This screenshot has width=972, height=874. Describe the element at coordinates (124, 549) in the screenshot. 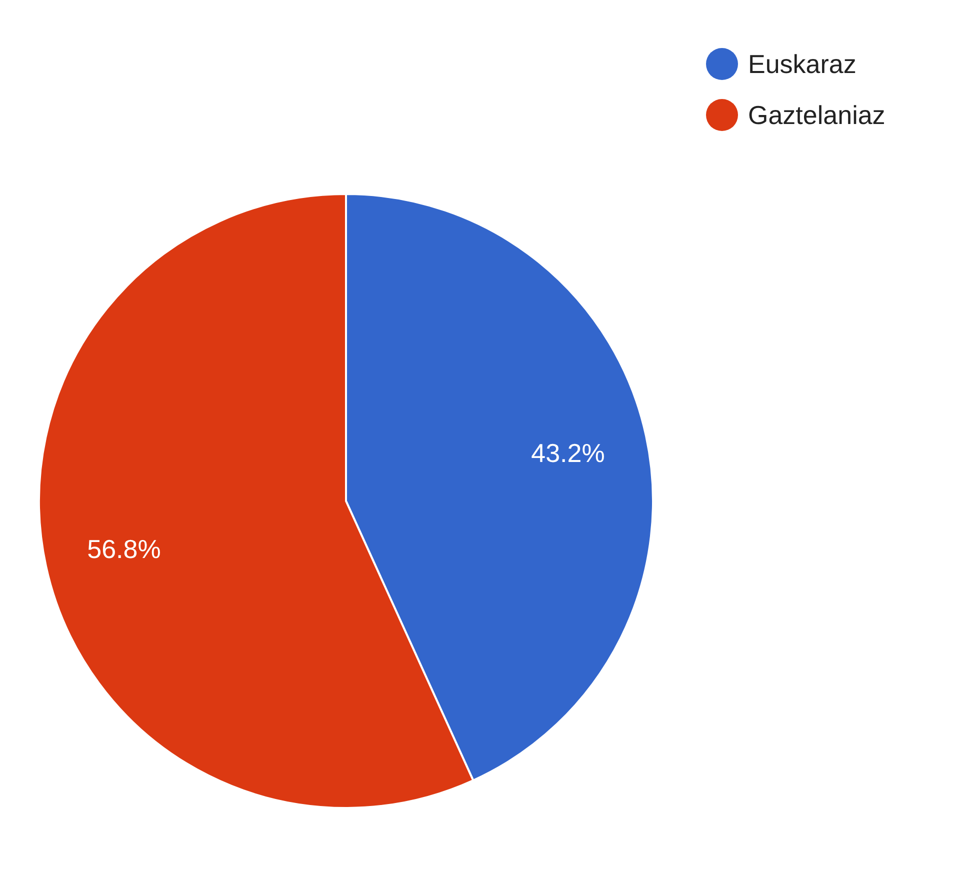

I see `data-label: 56.8%` at that location.